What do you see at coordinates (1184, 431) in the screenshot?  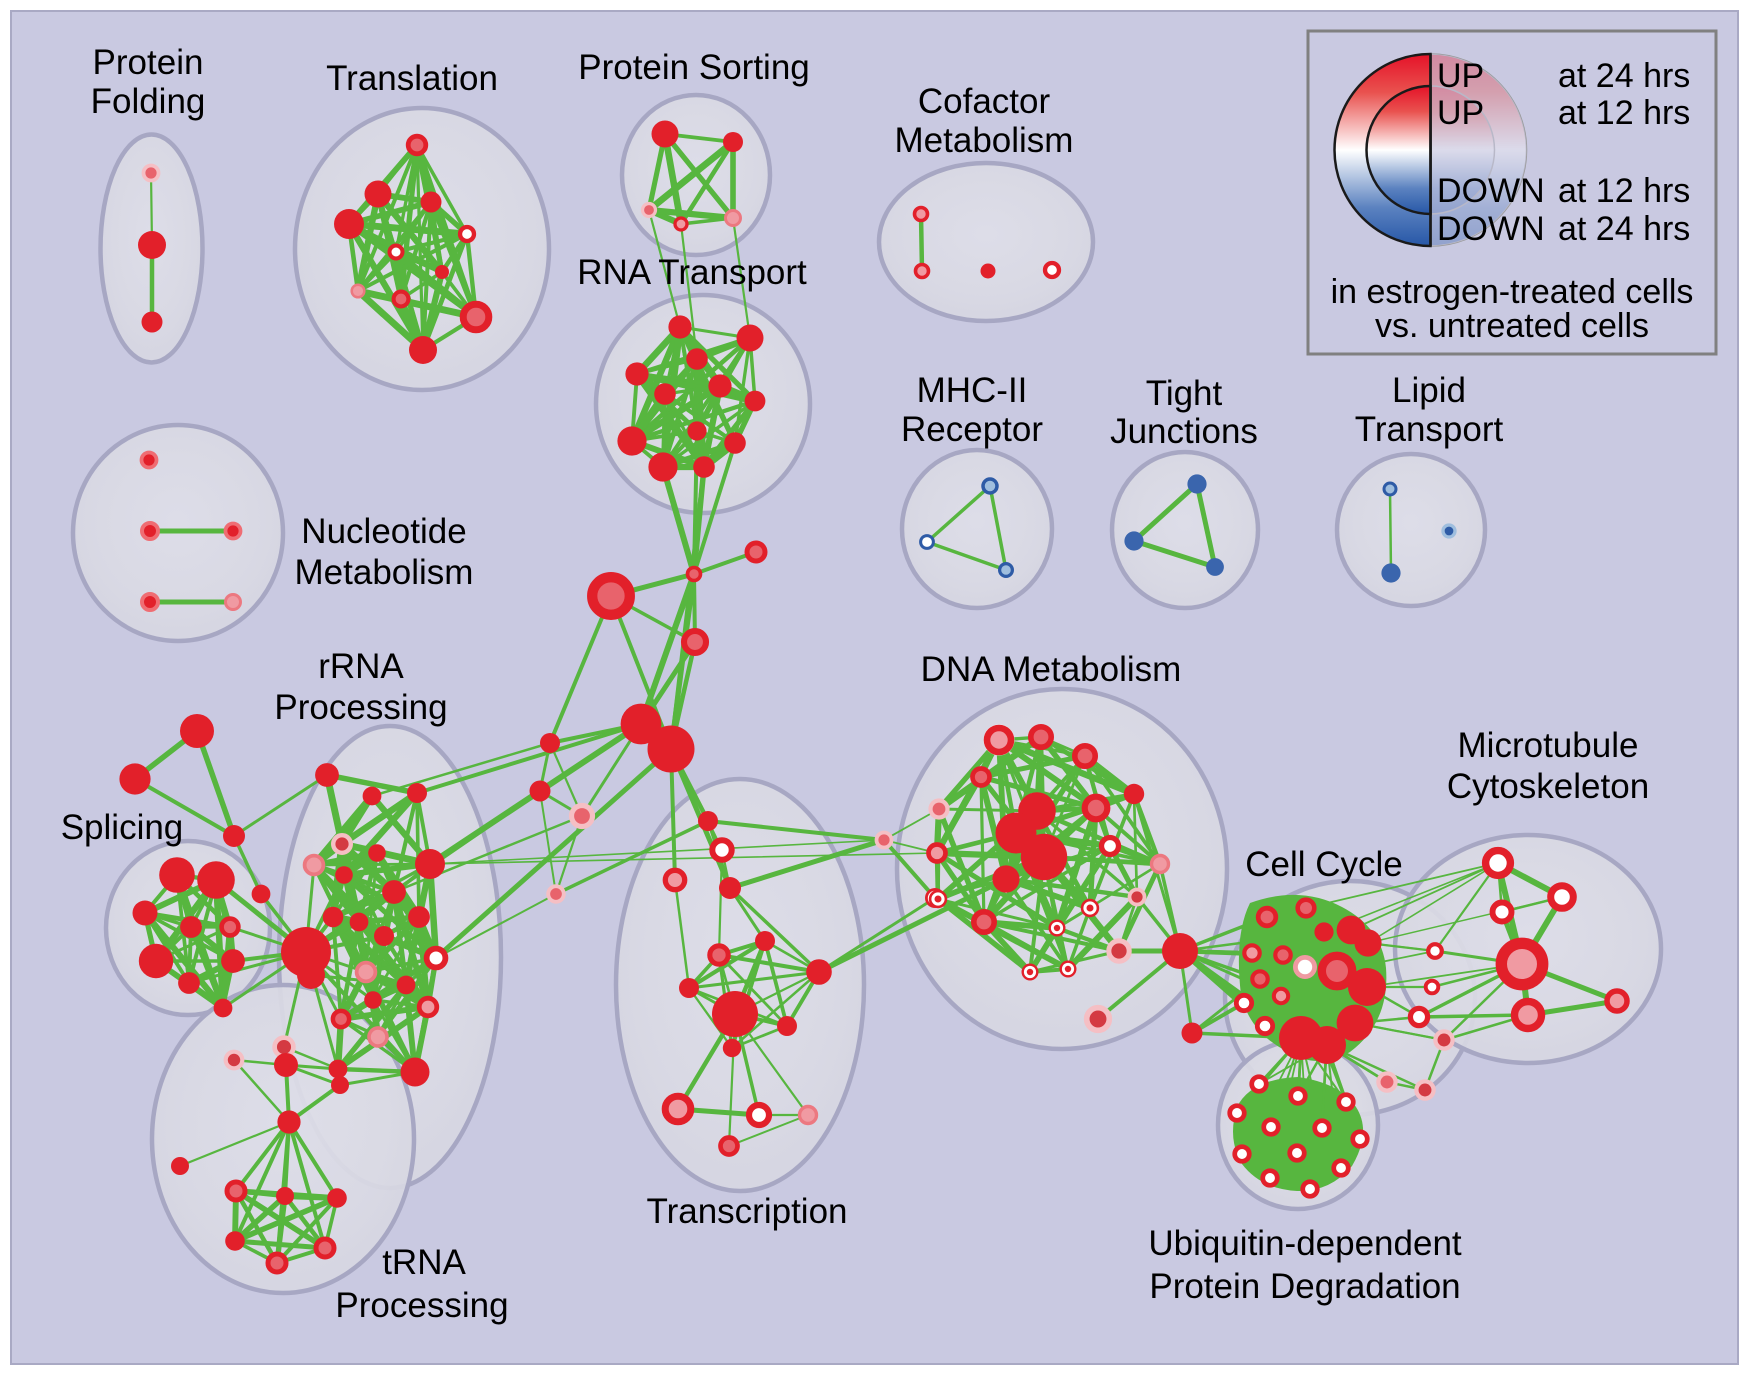 I see `svg-text: Junctions` at bounding box center [1184, 431].